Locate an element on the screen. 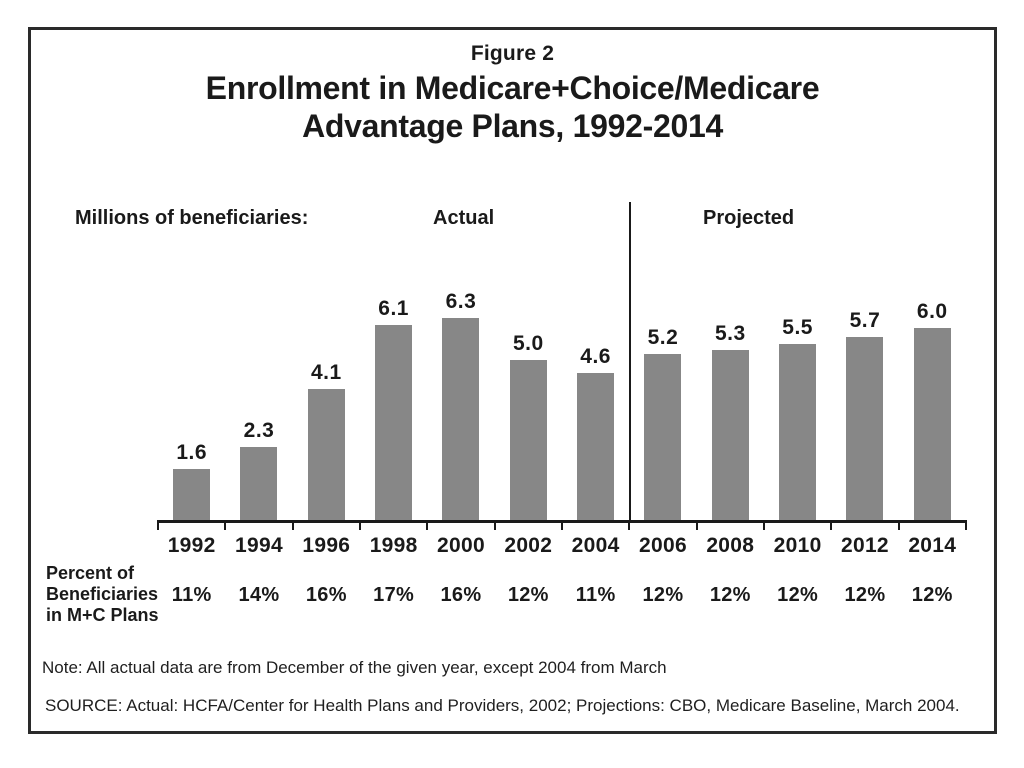  year-label-2010: 2010 is located at coordinates (797, 545).